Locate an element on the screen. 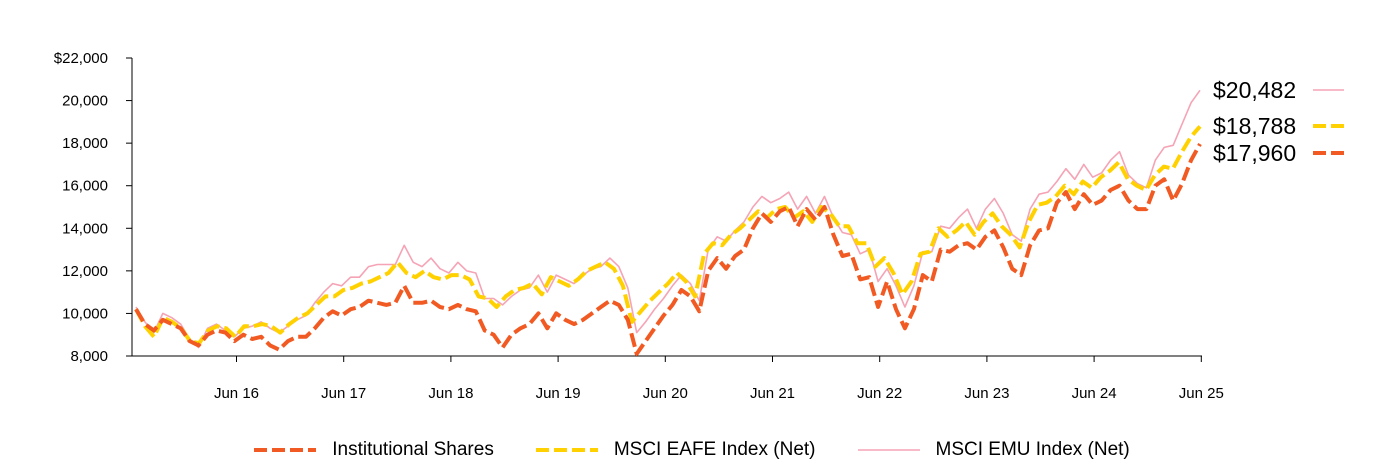  legend-label-msci-eafe: MSCI EAFE Index (Net) is located at coordinates (714, 449).